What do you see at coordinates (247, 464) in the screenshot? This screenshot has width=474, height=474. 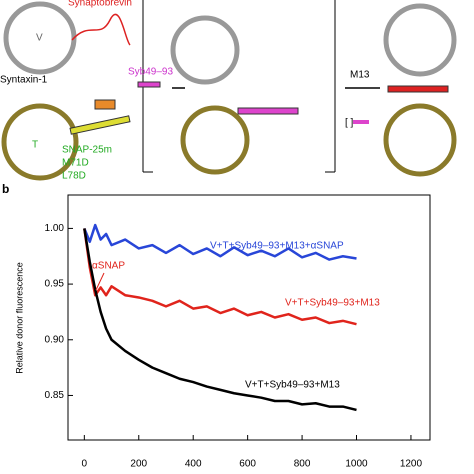 I see `x-tick-label: 600` at bounding box center [247, 464].